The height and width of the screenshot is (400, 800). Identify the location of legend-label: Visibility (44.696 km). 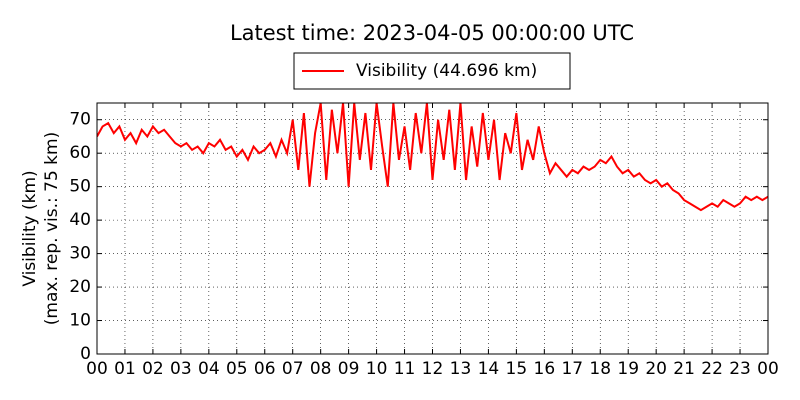
(446, 71).